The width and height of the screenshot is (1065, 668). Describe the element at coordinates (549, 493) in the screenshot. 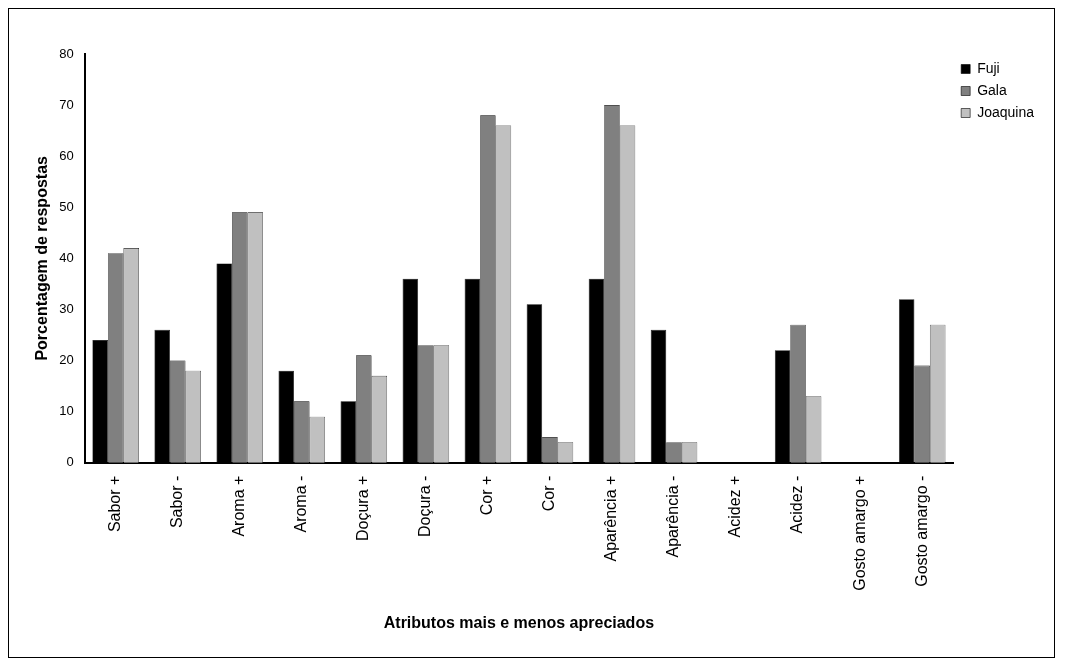

I see `x-tick-label: Cor -` at that location.